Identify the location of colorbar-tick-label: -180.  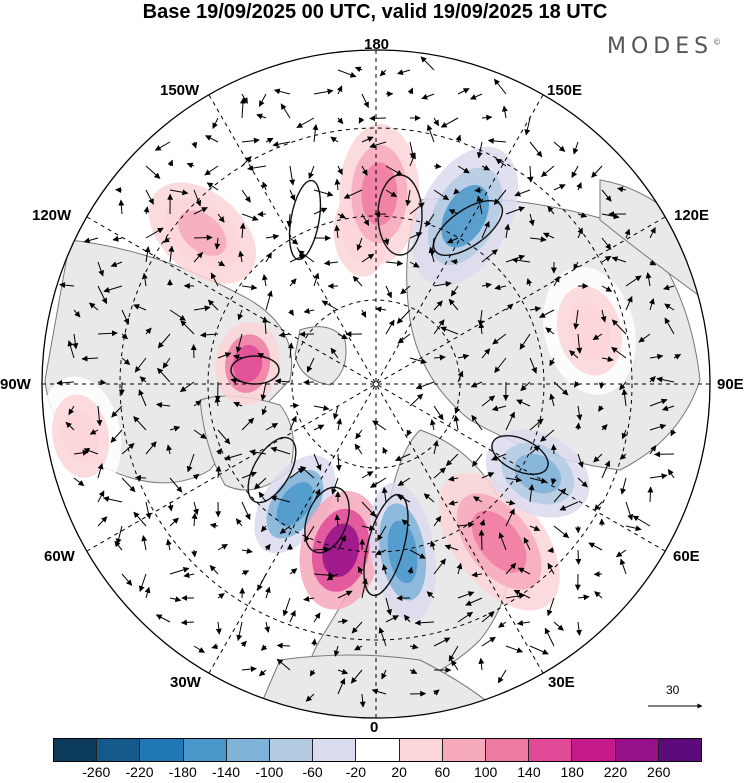
(182, 772).